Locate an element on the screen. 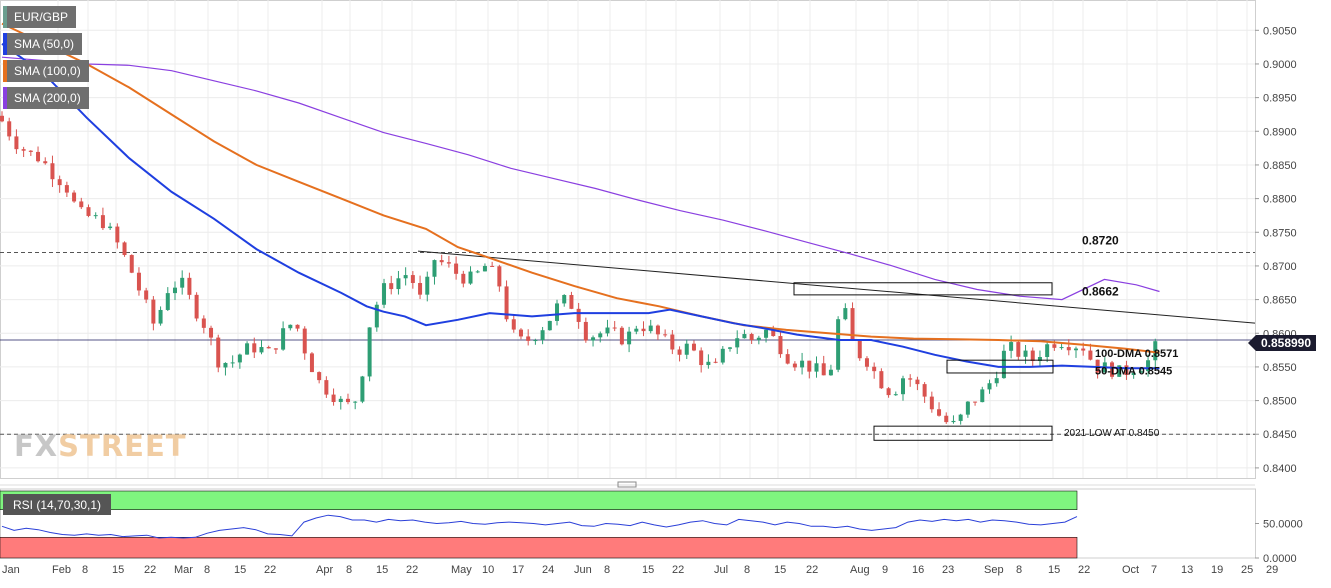 Image resolution: width=1331 pixels, height=588 pixels. y-tick-label: 0.9000 is located at coordinates (1280, 65).